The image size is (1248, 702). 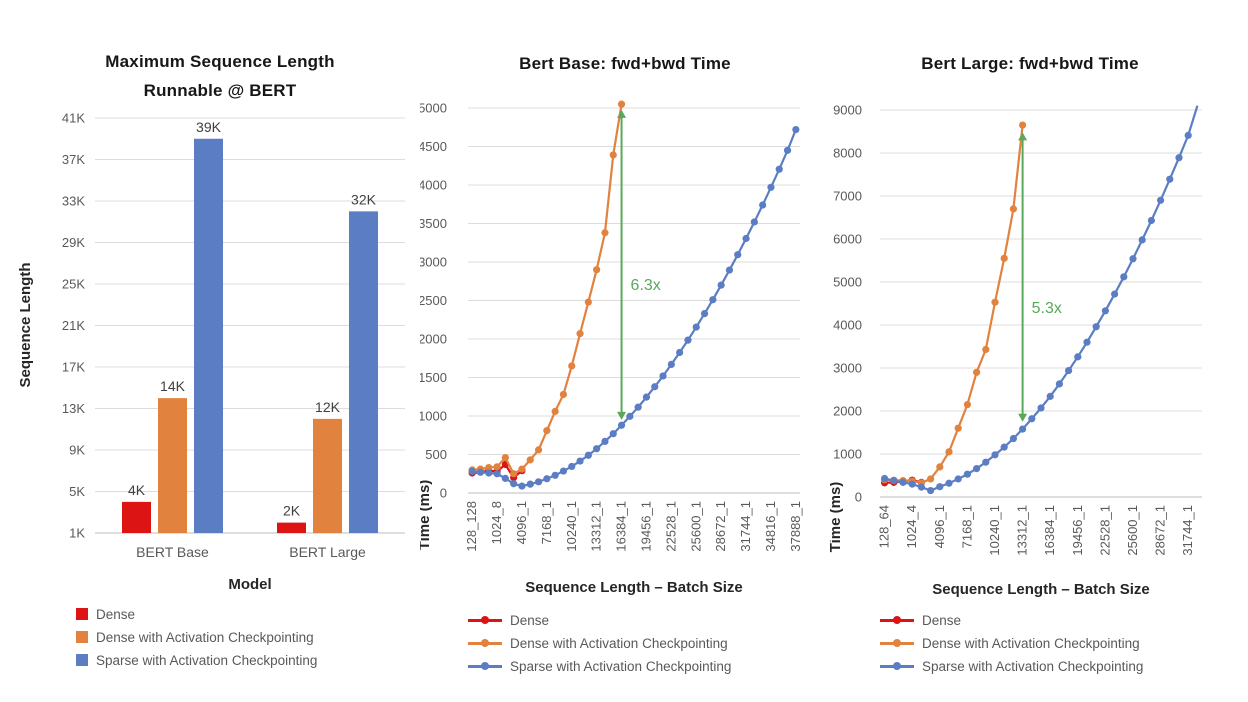 I want to click on chart-title-max-seq: Maximum Sequence Length Runnable @ BERT, so click(x=220, y=76).